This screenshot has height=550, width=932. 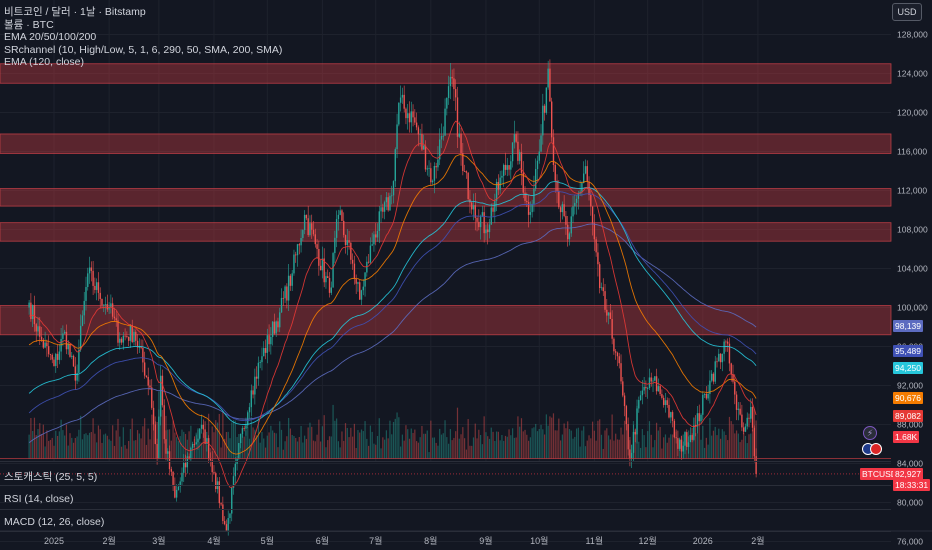 What do you see at coordinates (907, 12) in the screenshot?
I see `currency-button: USD` at bounding box center [907, 12].